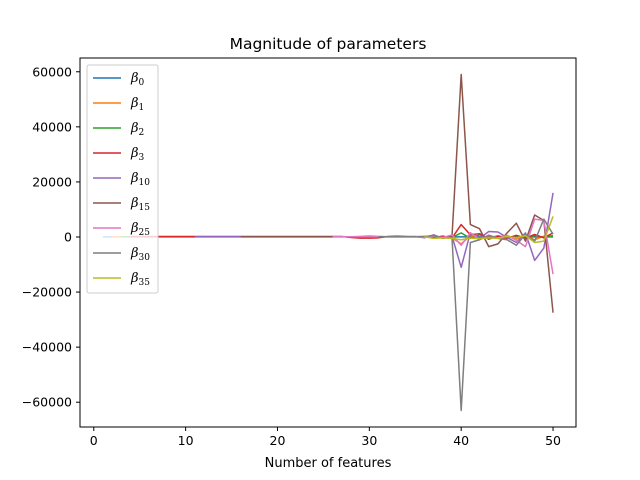  What do you see at coordinates (47, 292) in the screenshot?
I see `y-tick-label: −20000` at bounding box center [47, 292].